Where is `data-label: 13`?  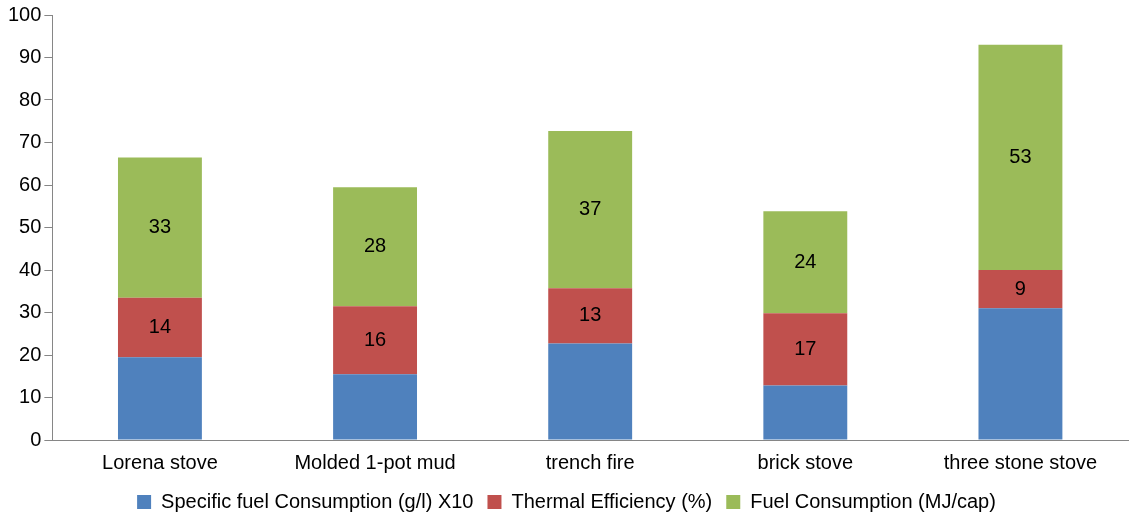 data-label: 13 is located at coordinates (590, 314).